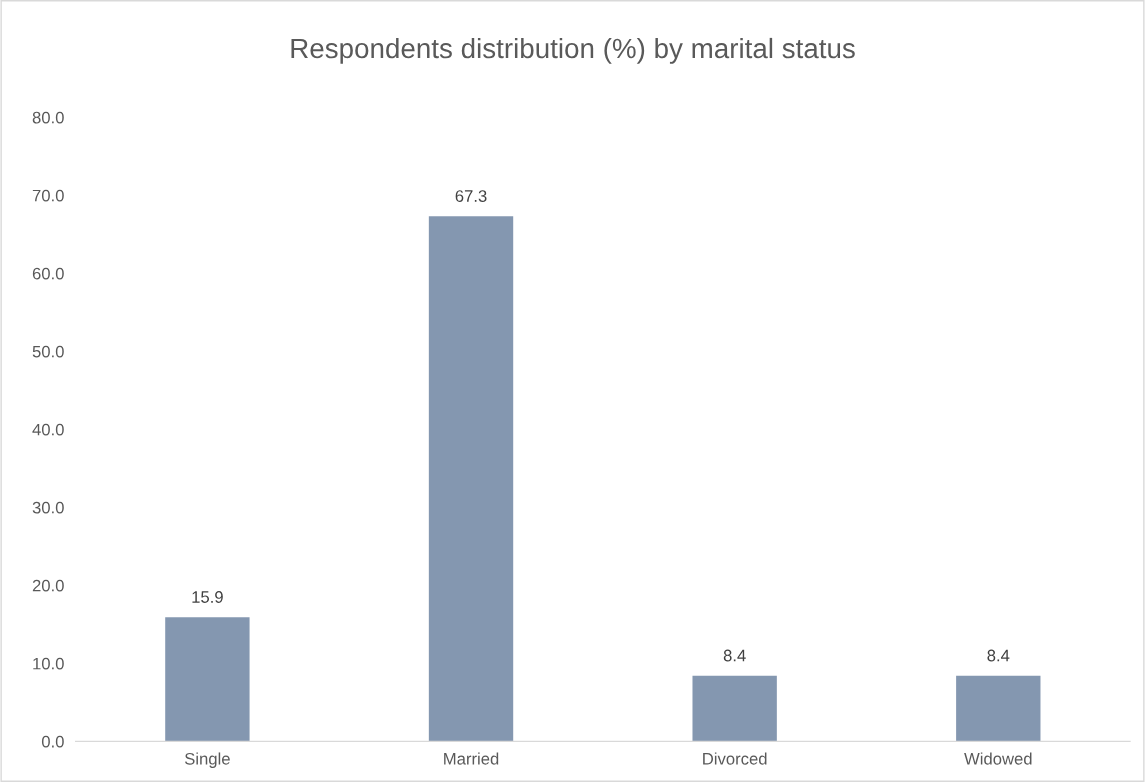 The image size is (1145, 782). What do you see at coordinates (48, 195) in the screenshot?
I see `y-tick-label: 70.0` at bounding box center [48, 195].